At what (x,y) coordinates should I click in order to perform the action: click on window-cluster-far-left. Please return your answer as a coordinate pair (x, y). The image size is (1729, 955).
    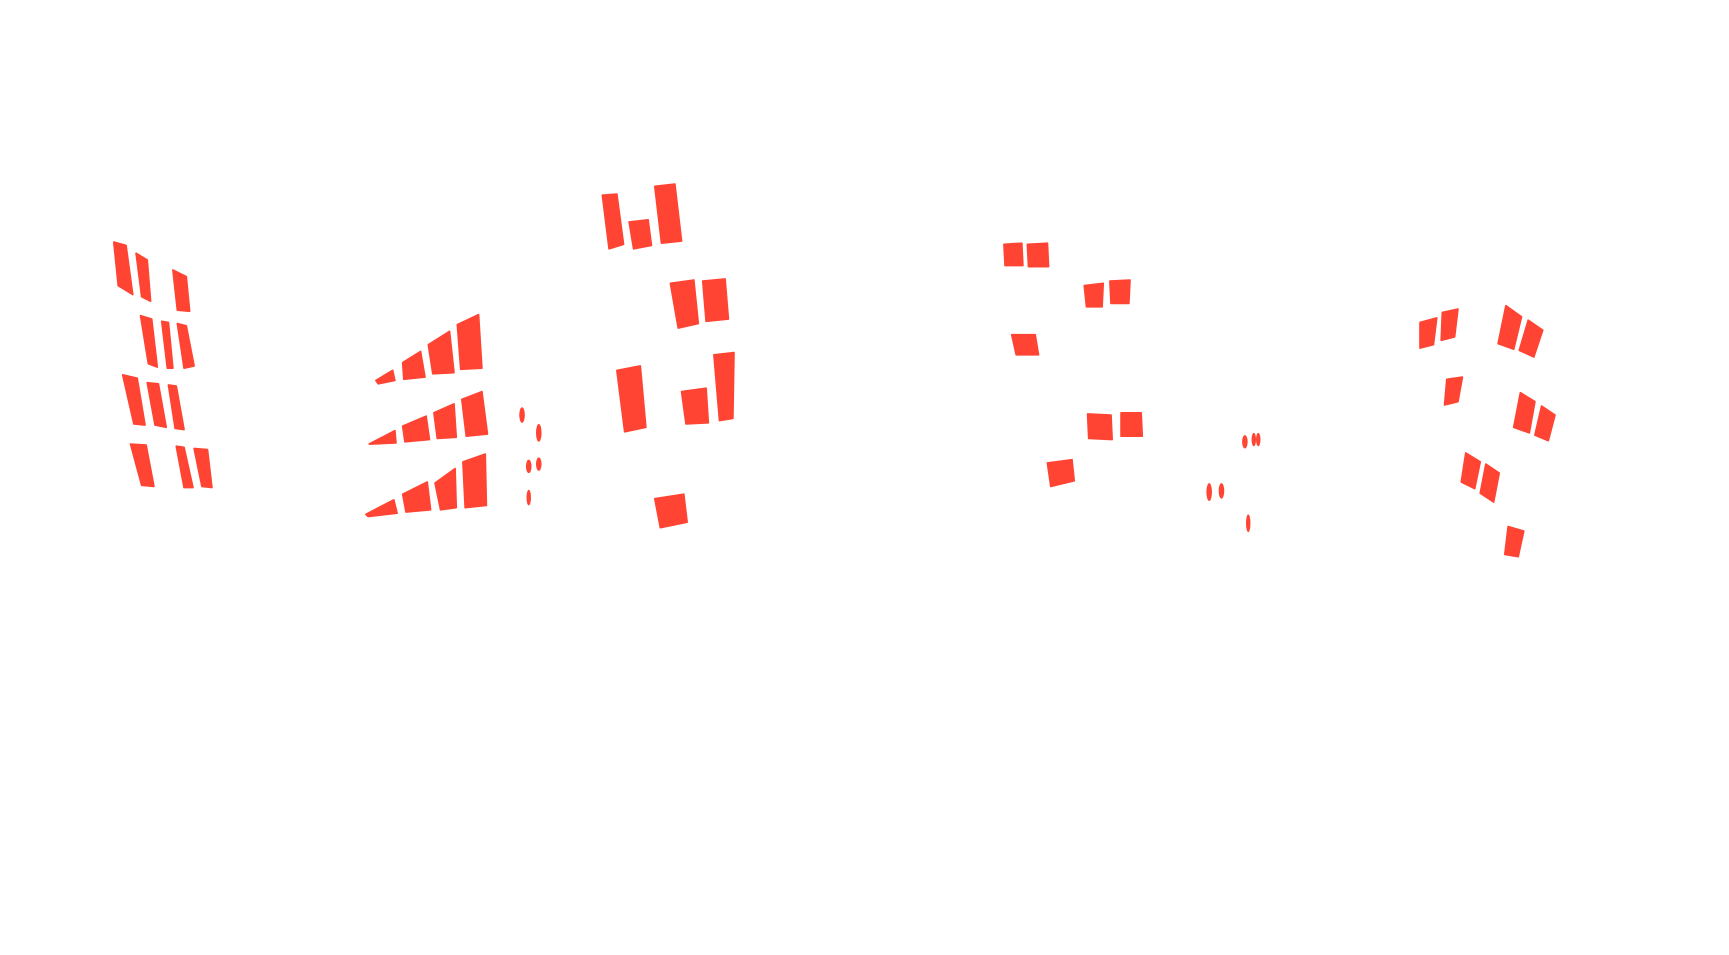
    Looking at the image, I should click on (162, 365).